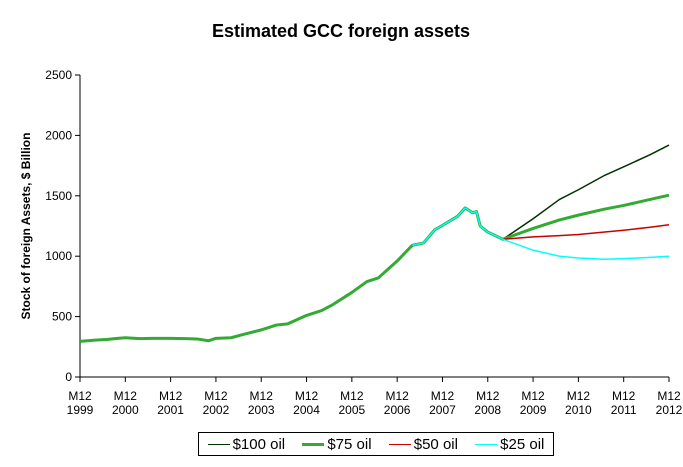 This screenshot has width=683, height=467. Describe the element at coordinates (58, 256) in the screenshot. I see `y-tick-label: 1000` at that location.